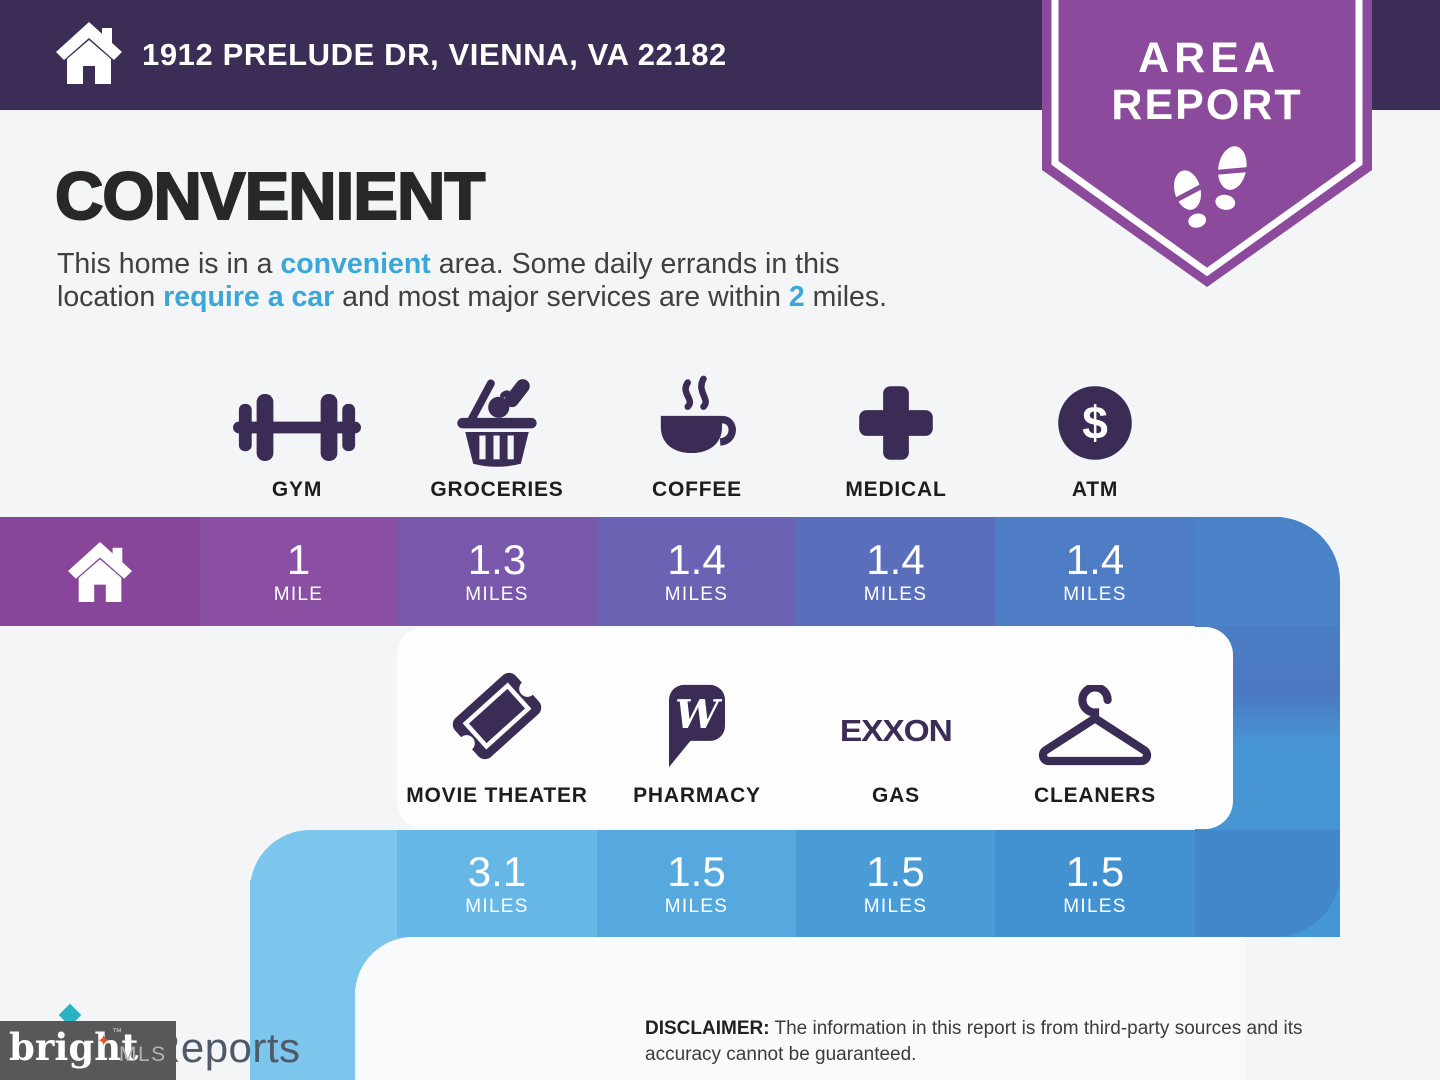 The image size is (1440, 1080). I want to click on trademark-symbol: ™, so click(117, 1032).